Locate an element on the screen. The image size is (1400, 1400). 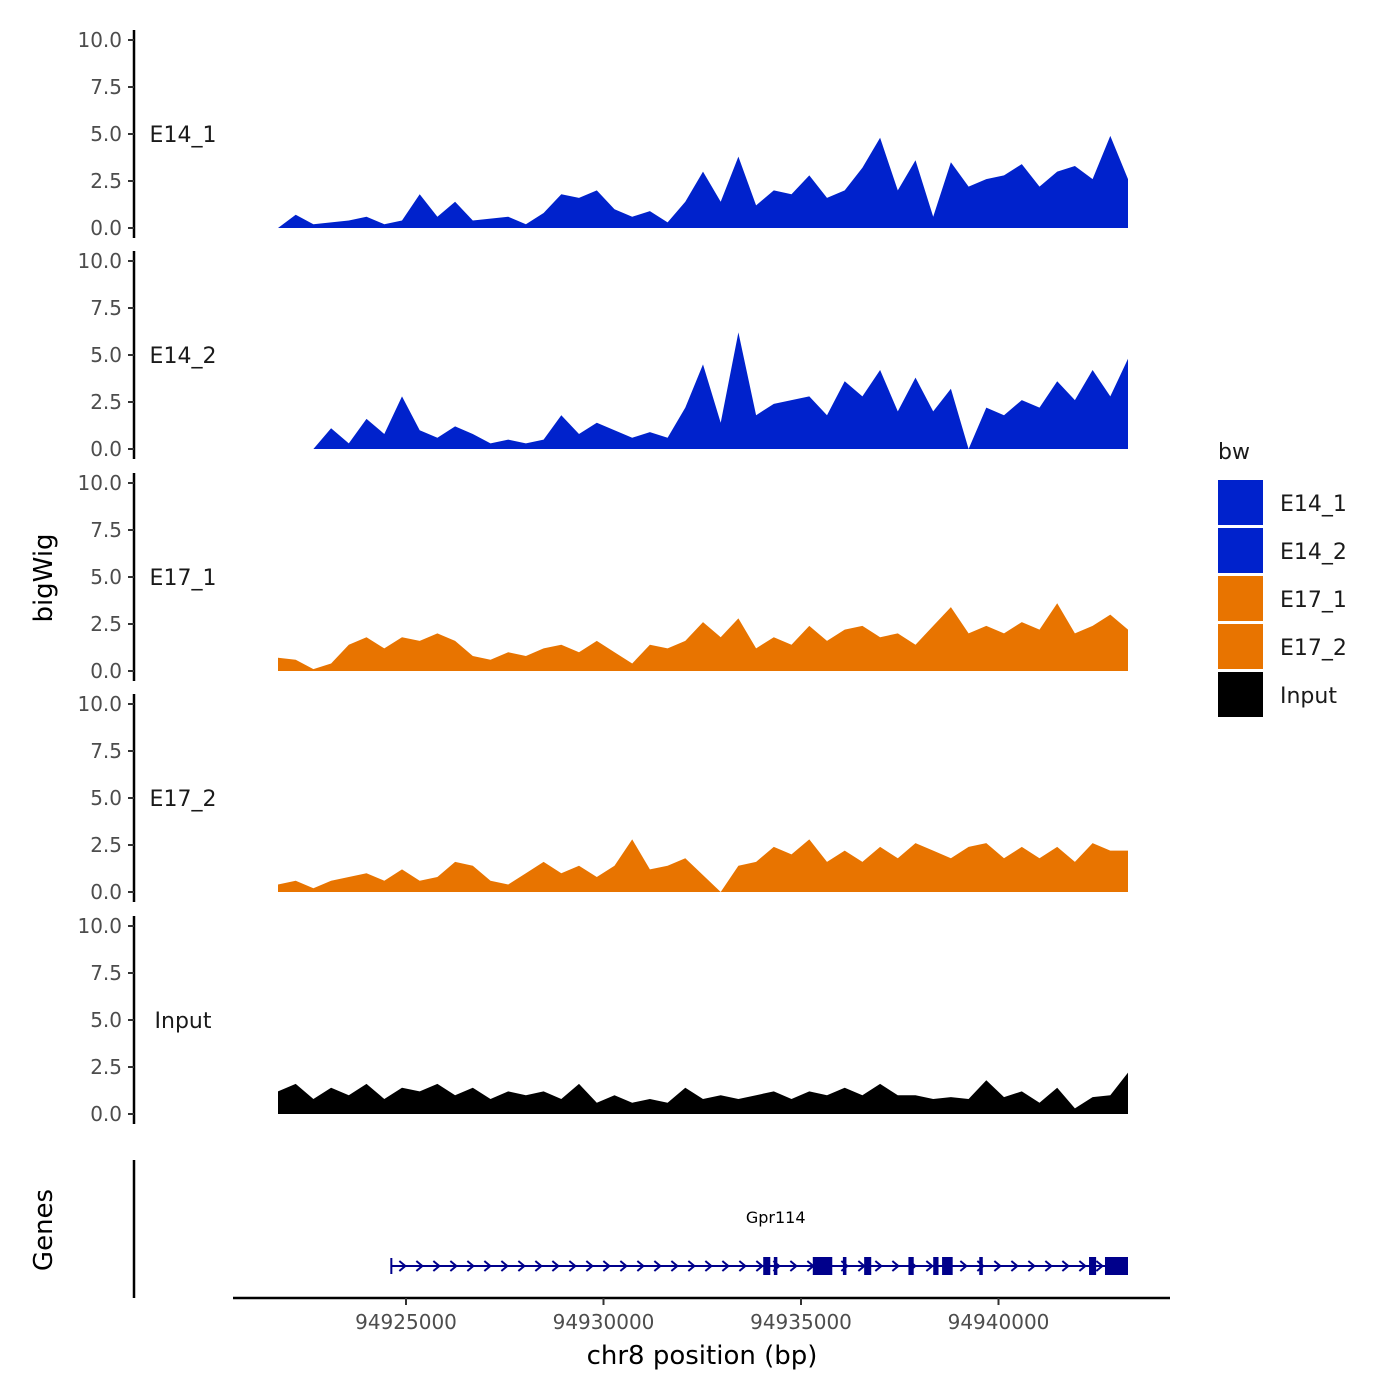
legend-label: E14_2 is located at coordinates (1313, 552).